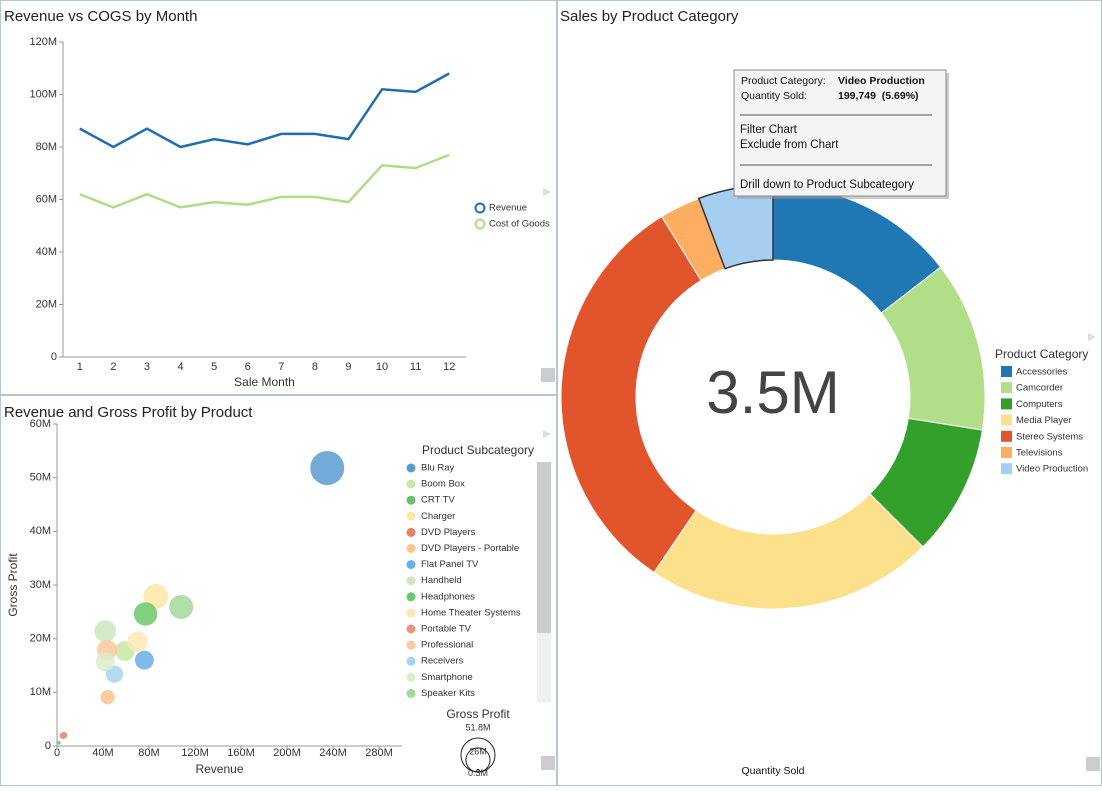 This screenshot has height=791, width=1102. What do you see at coordinates (40, 424) in the screenshot?
I see `y-tick-label: 60M` at bounding box center [40, 424].